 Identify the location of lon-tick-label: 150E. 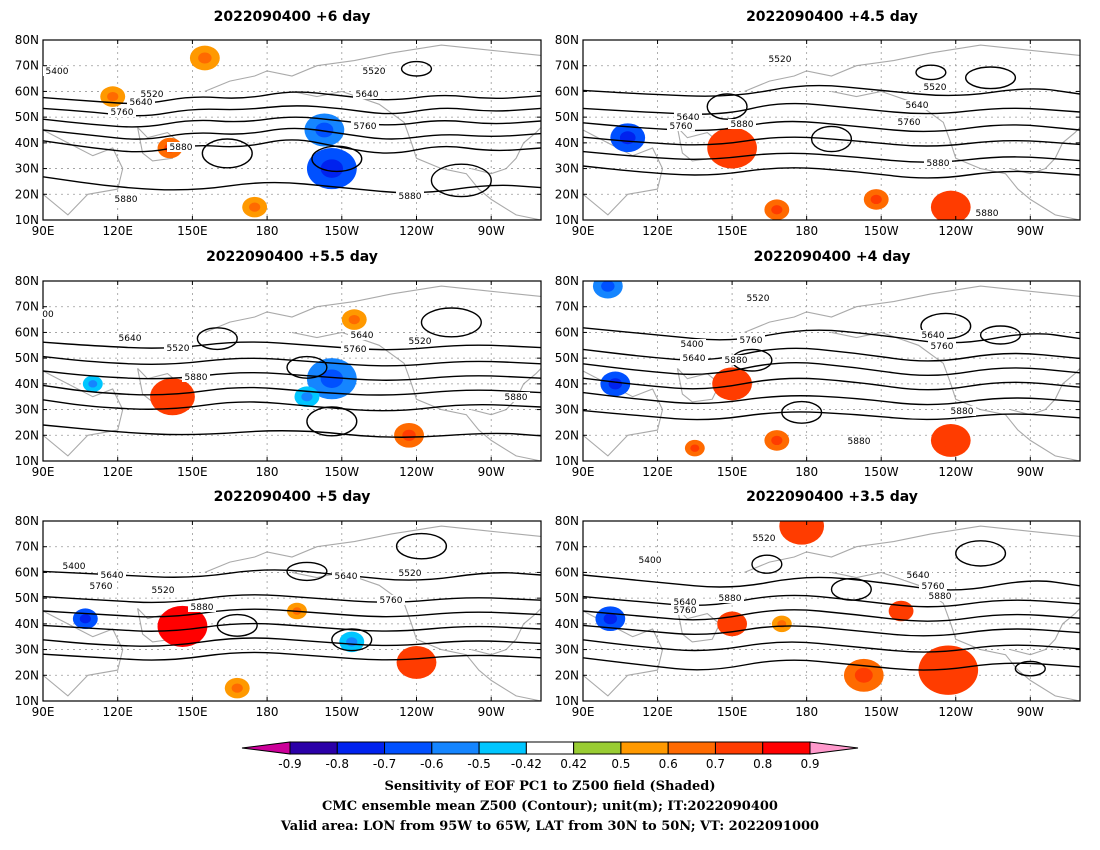
(192, 472).